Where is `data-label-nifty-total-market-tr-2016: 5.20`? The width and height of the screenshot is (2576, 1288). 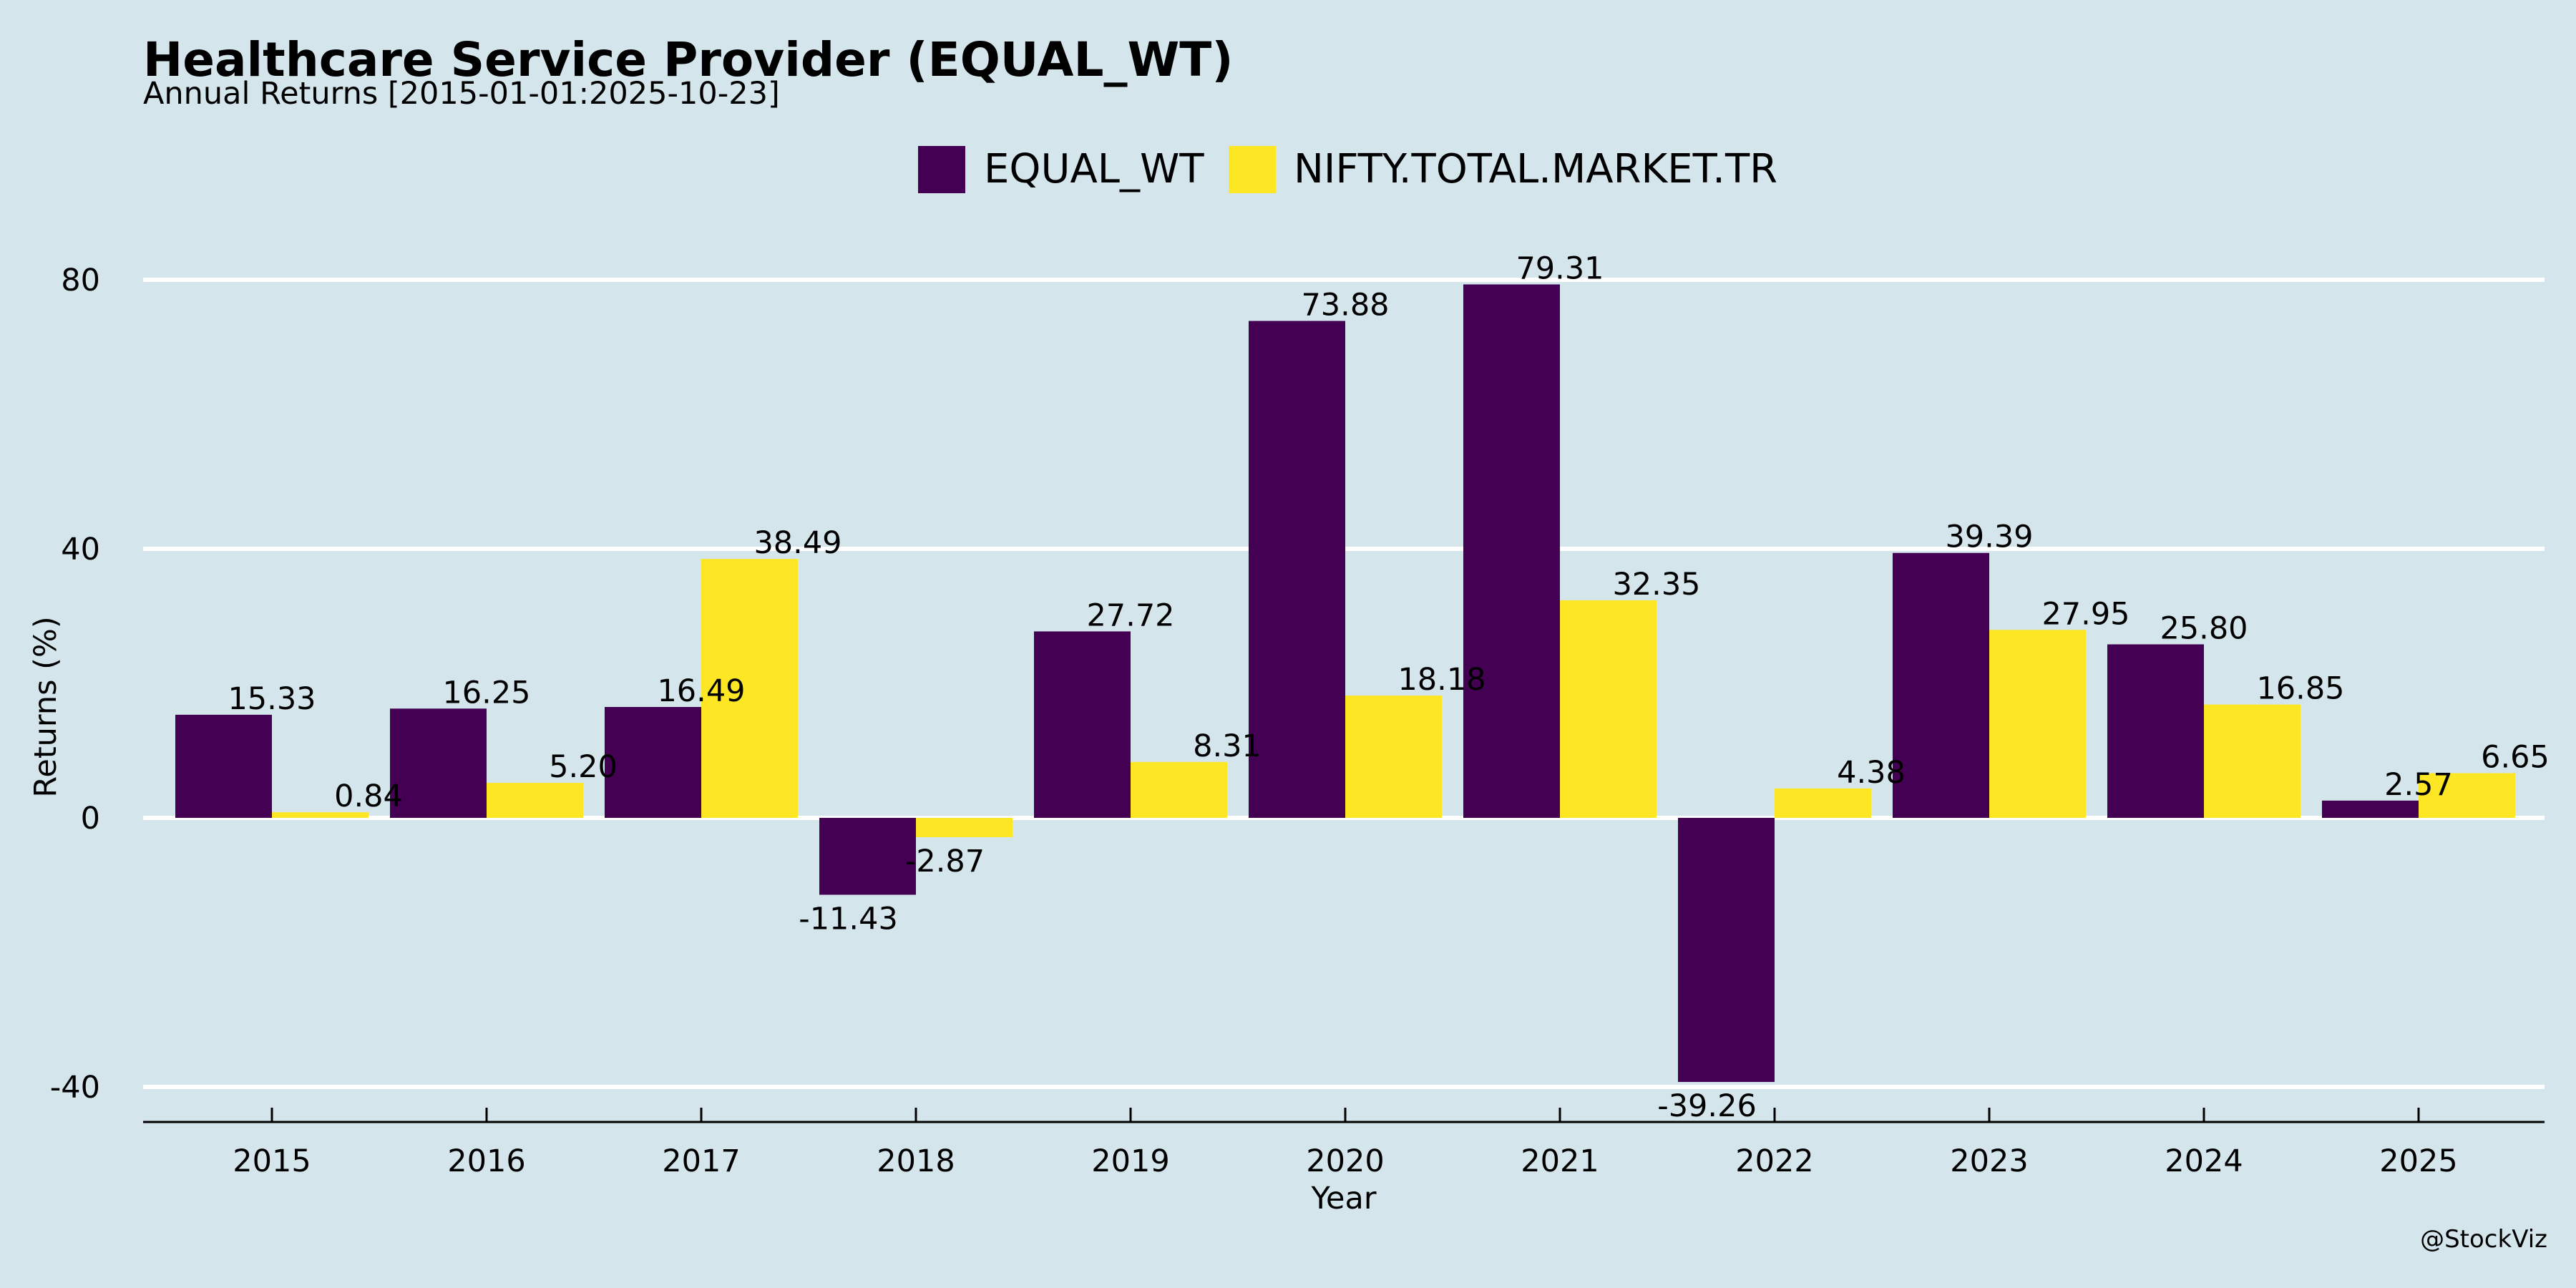
data-label-nifty-total-market-tr-2016: 5.20 is located at coordinates (583, 767).